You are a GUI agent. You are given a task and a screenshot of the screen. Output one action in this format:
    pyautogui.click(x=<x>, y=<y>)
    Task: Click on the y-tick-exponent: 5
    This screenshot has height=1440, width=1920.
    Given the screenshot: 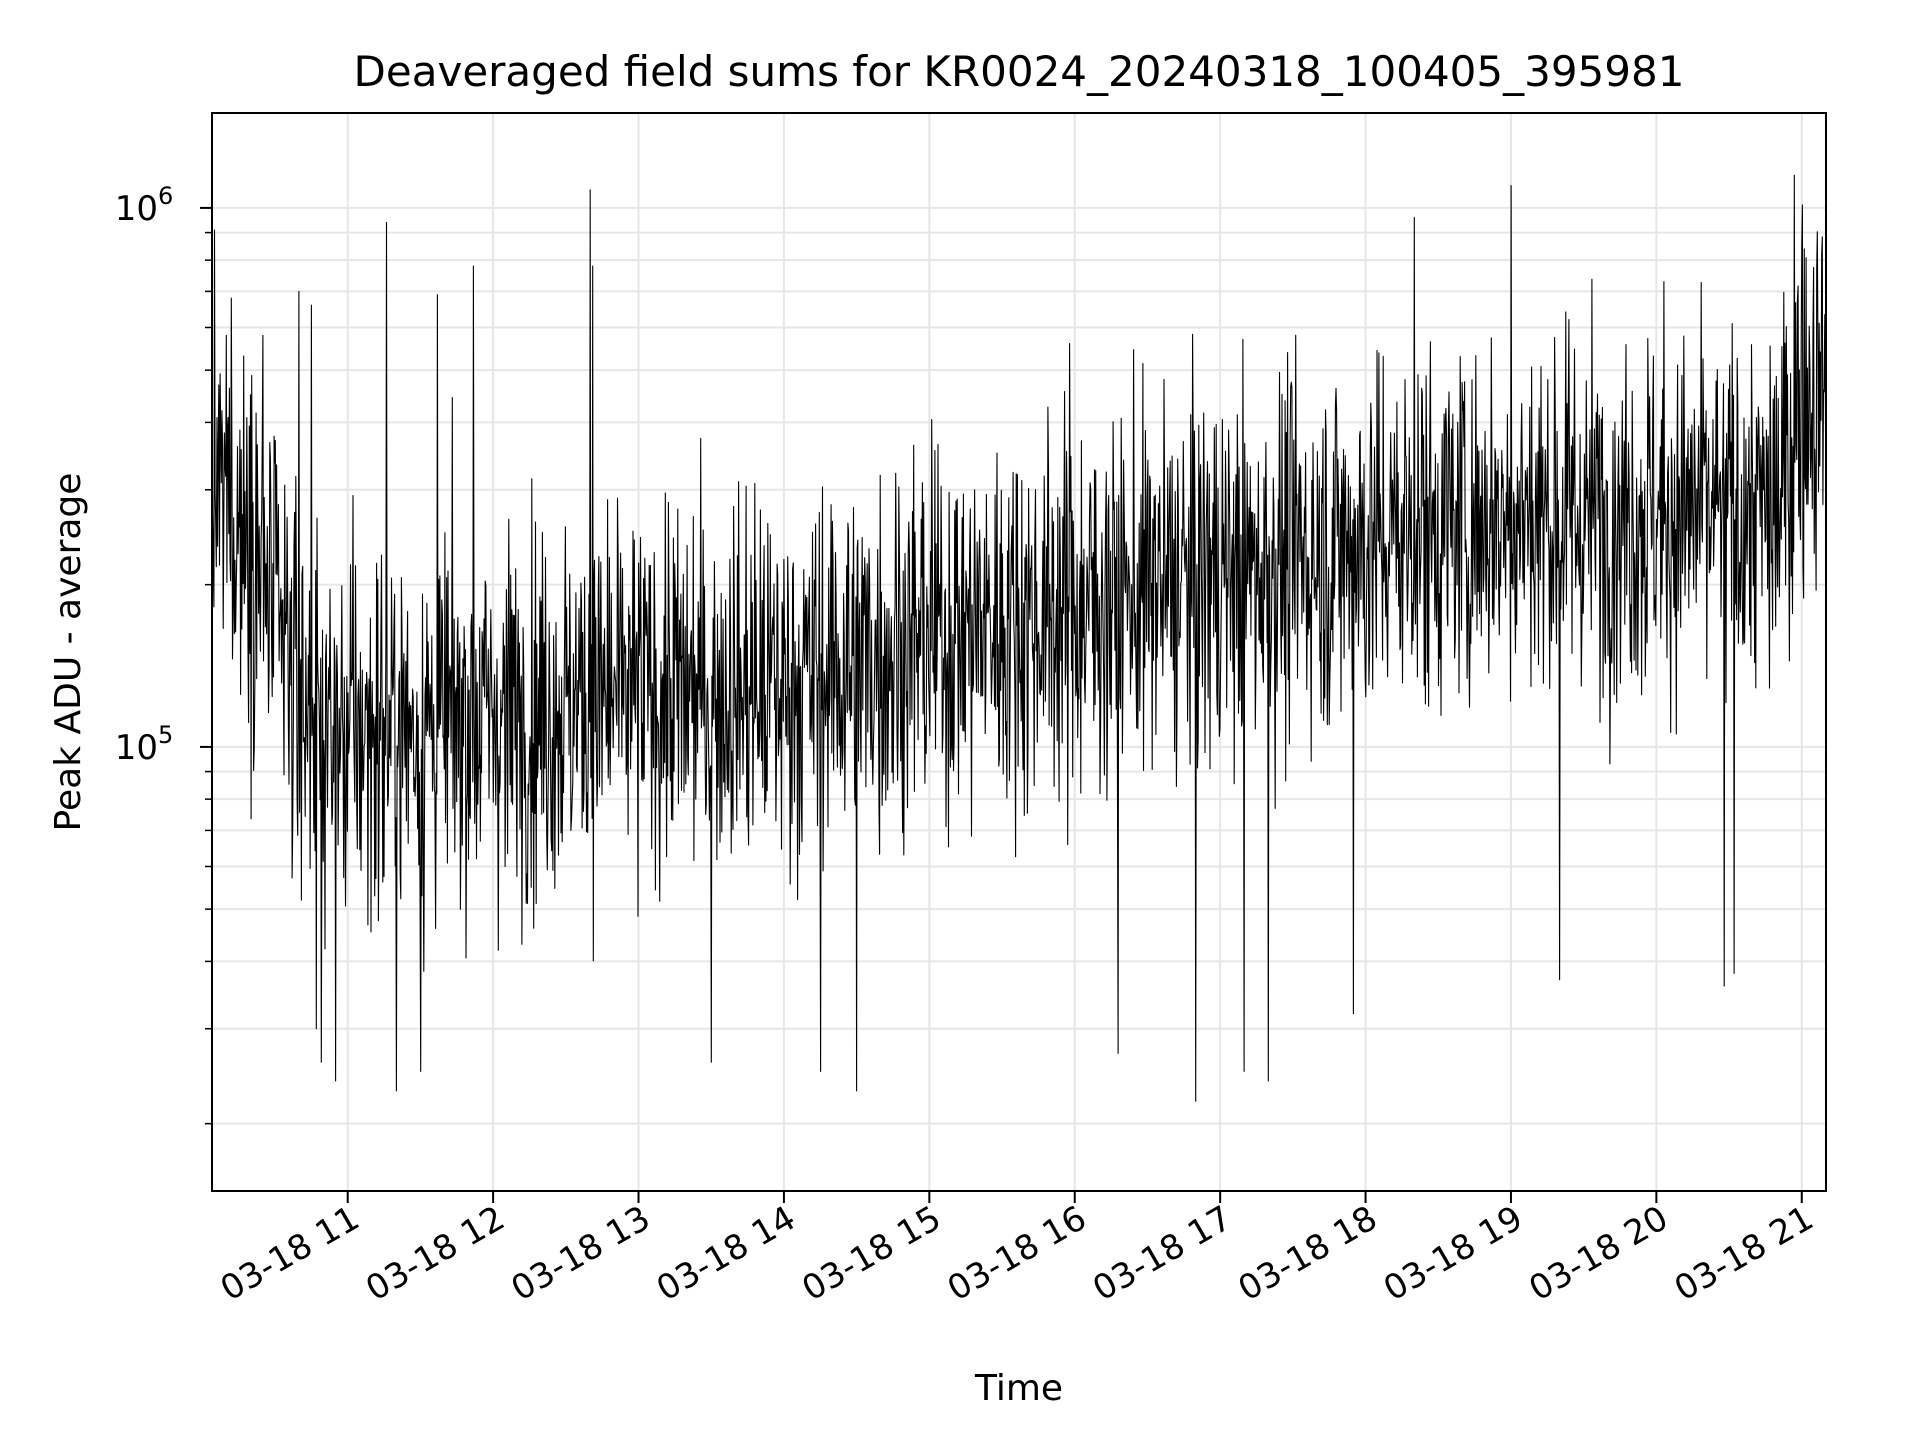 What is the action you would take?
    pyautogui.click(x=165, y=735)
    